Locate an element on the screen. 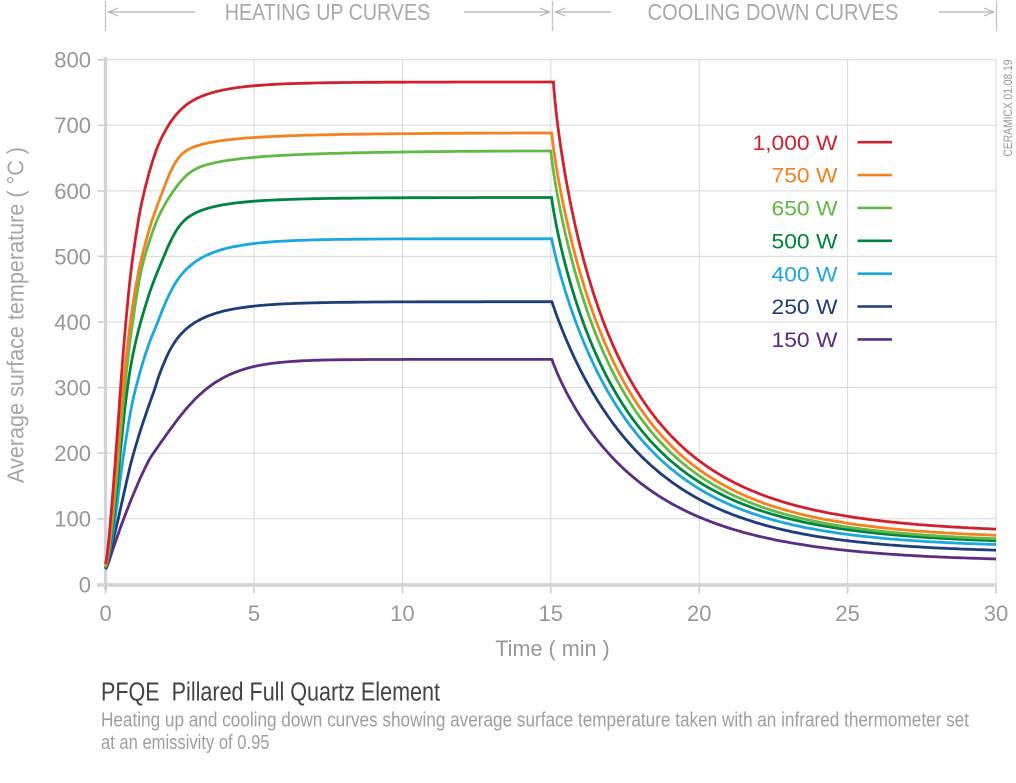 This screenshot has width=1016, height=783. svg-text: 700 is located at coordinates (72, 125).